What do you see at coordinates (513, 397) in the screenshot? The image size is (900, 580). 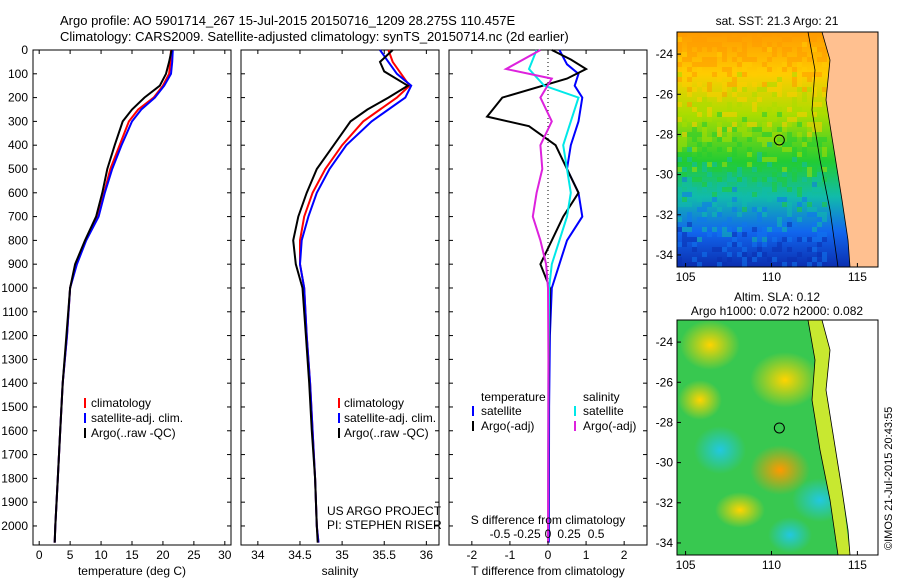 I see `legend-temperature-title: temperature` at bounding box center [513, 397].